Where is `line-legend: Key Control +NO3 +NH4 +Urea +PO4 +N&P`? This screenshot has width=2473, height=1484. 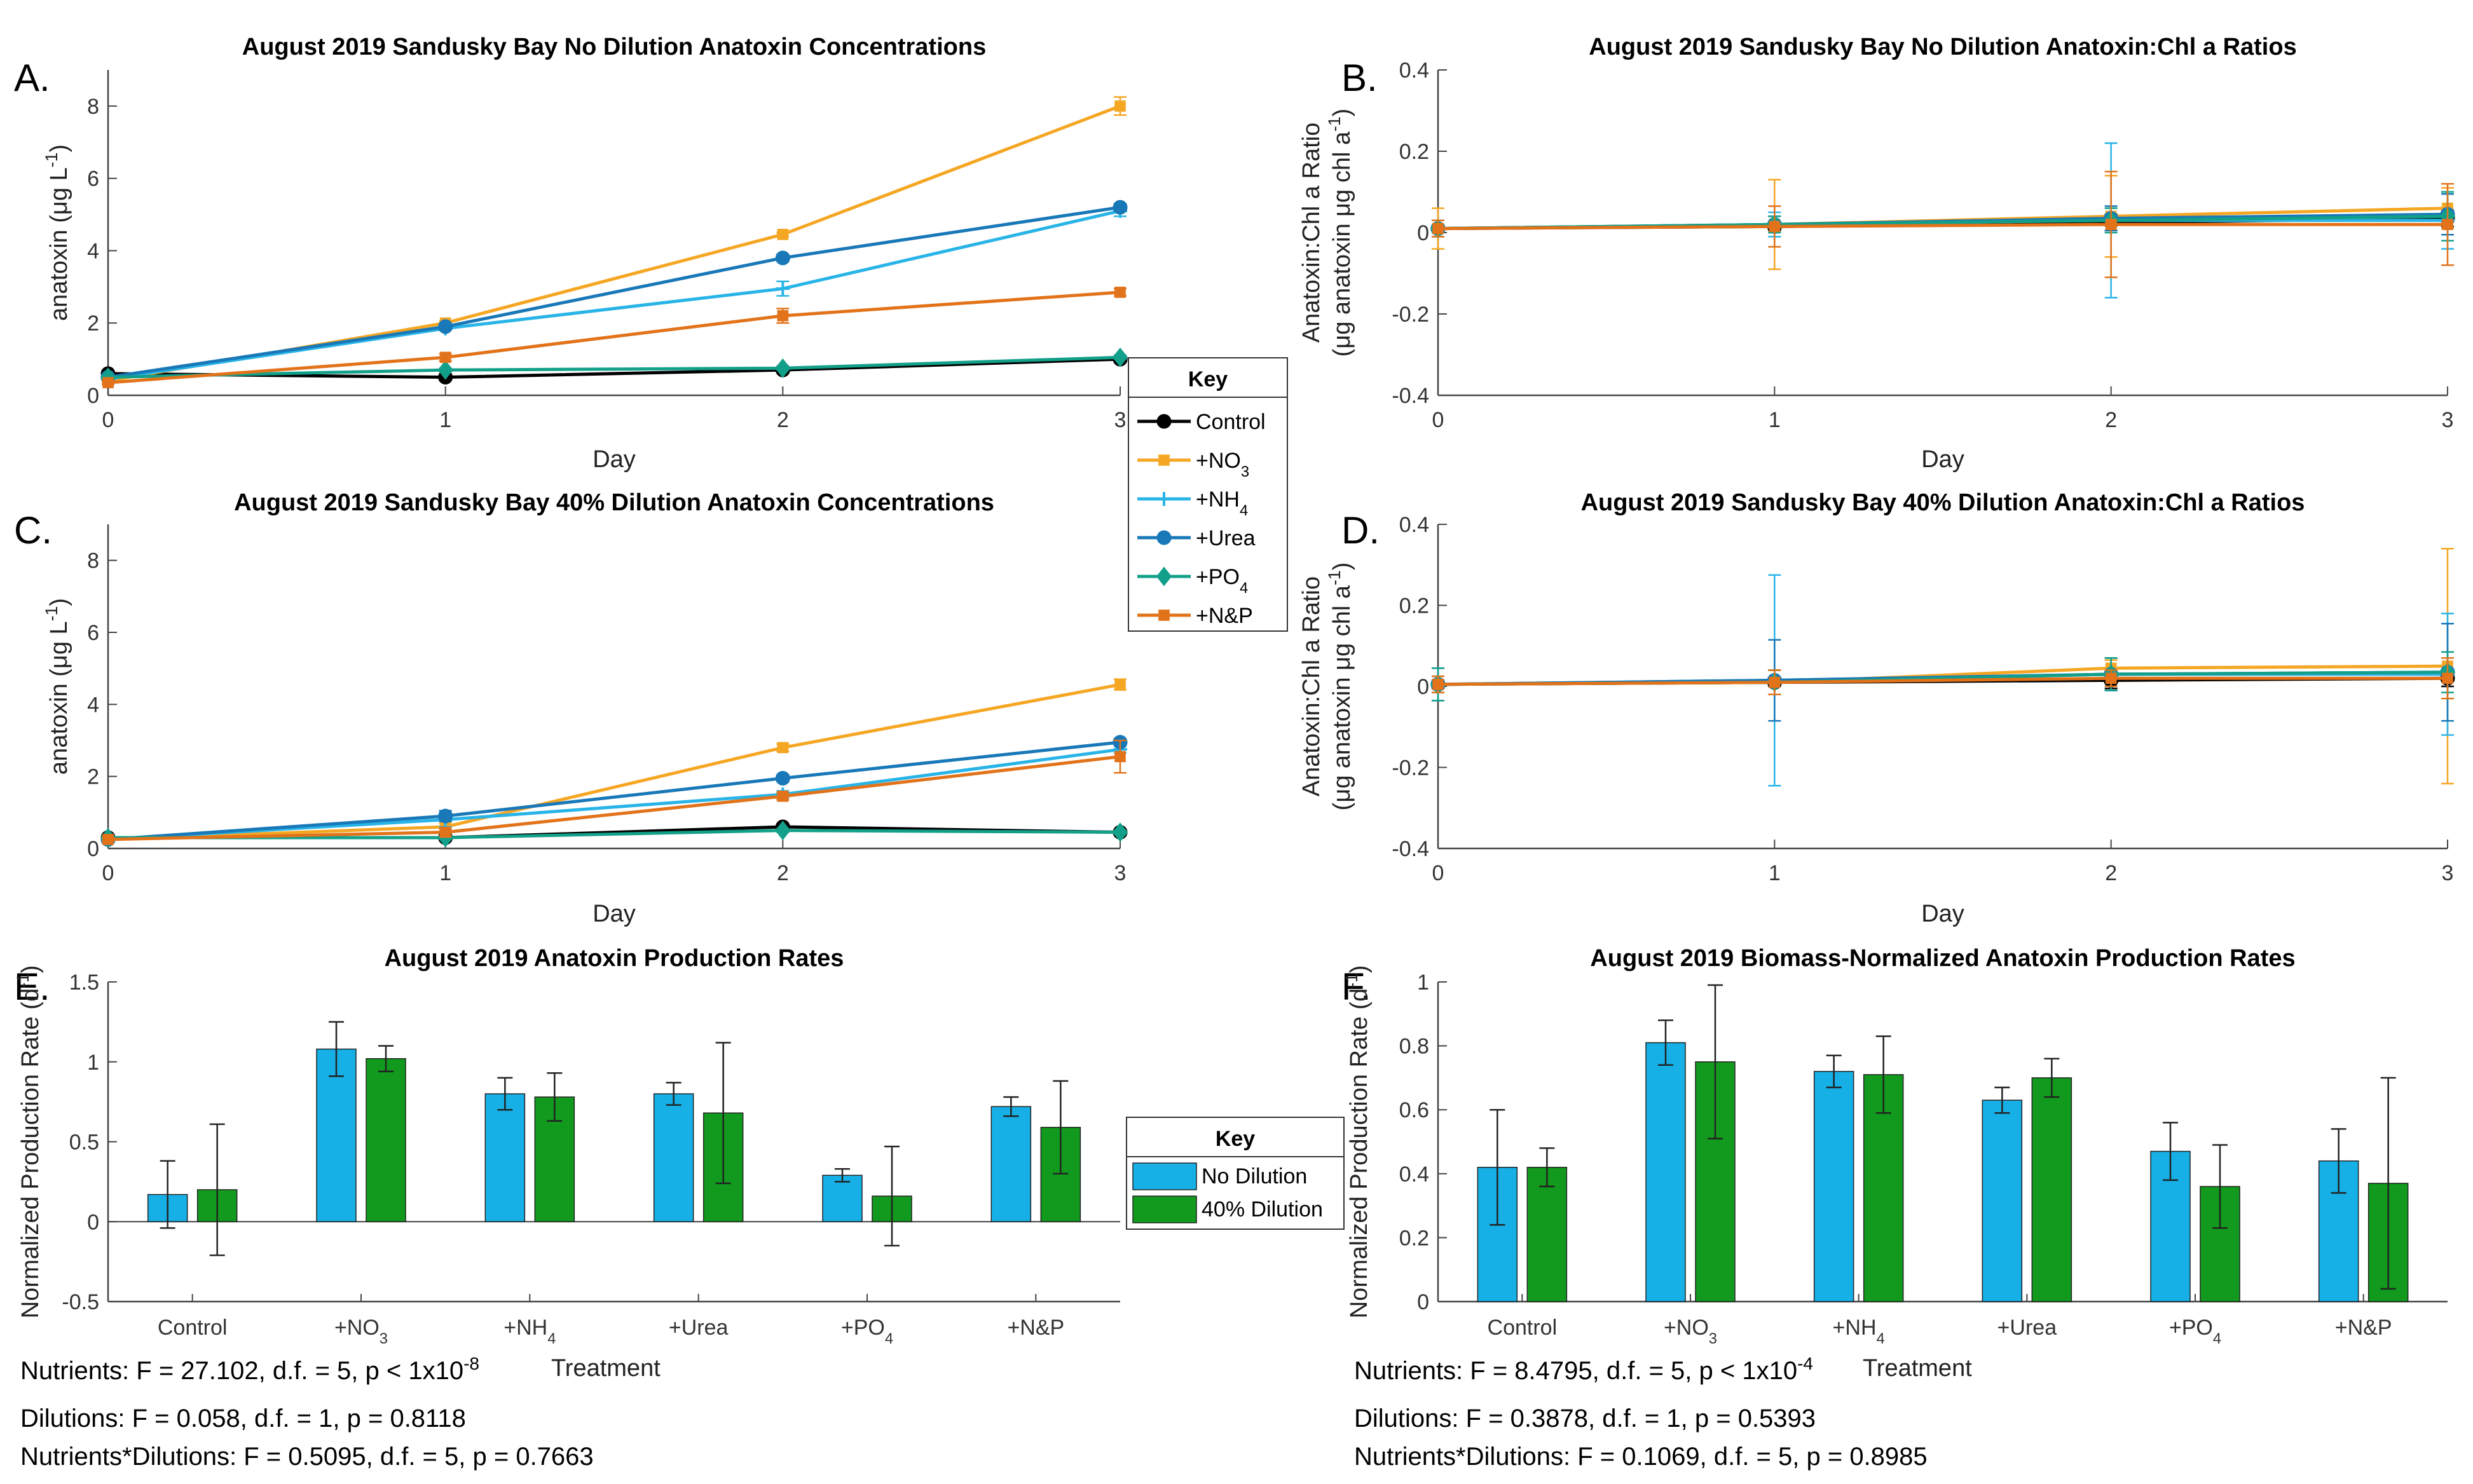 line-legend: Key Control +NO3 +NH4 +Urea +PO4 +N&P is located at coordinates (1208, 495).